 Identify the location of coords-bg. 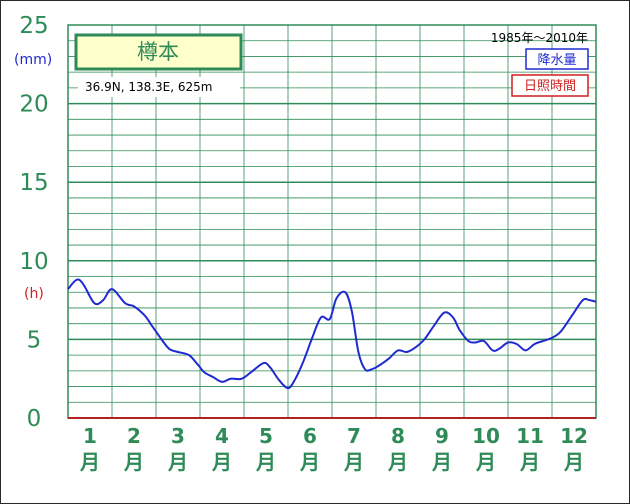
(159, 87).